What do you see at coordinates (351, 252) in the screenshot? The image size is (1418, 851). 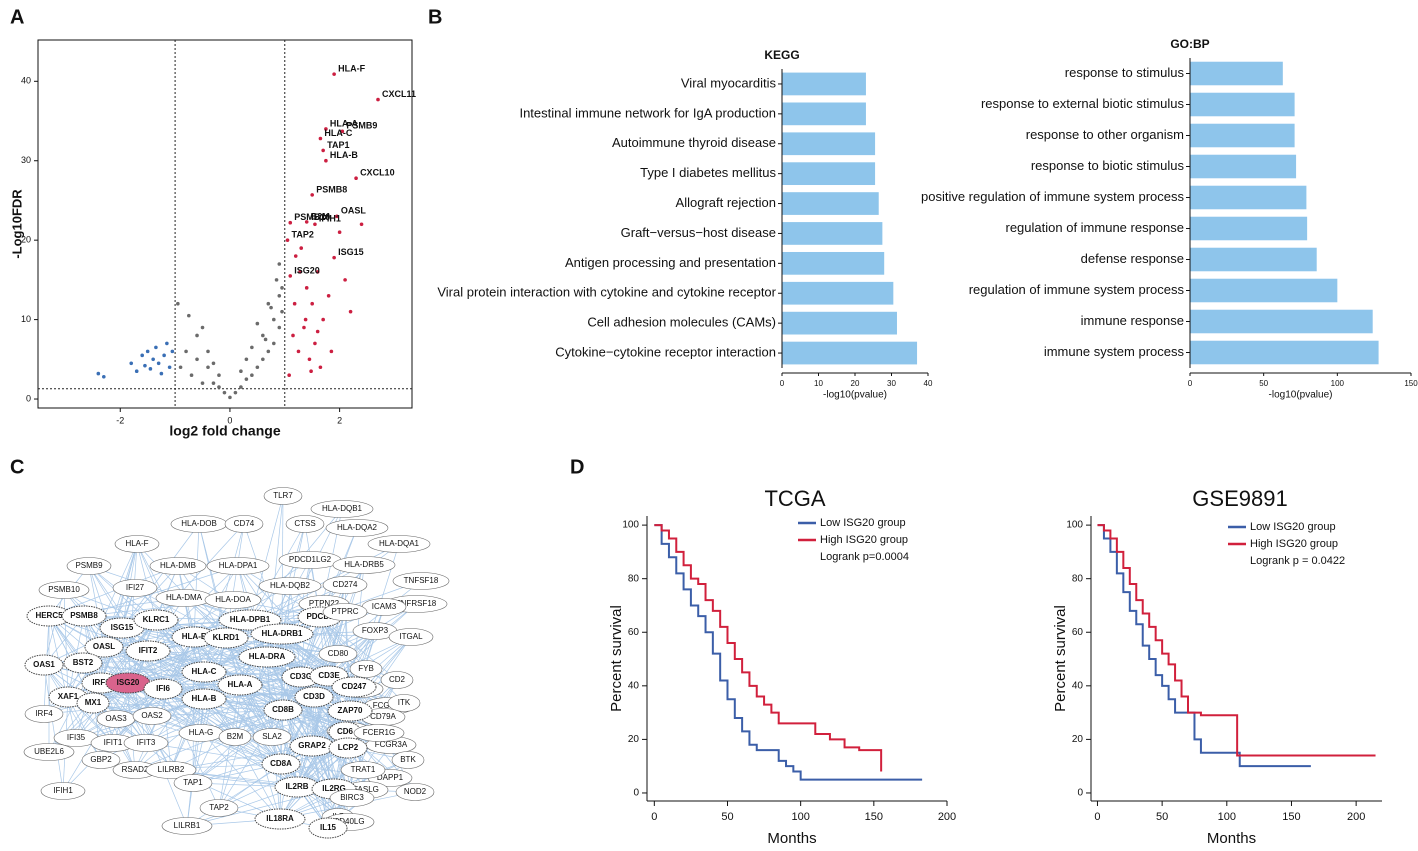 I see `gene-label: ISG15` at bounding box center [351, 252].